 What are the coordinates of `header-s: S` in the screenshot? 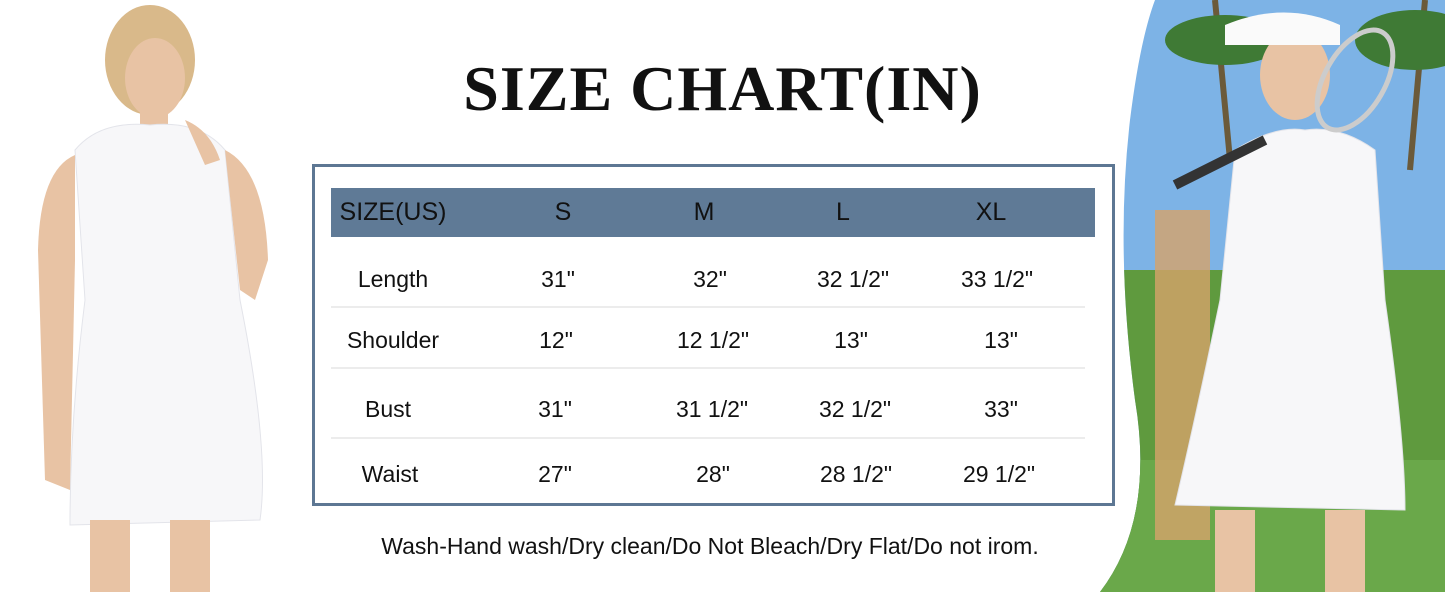 It's located at (563, 212).